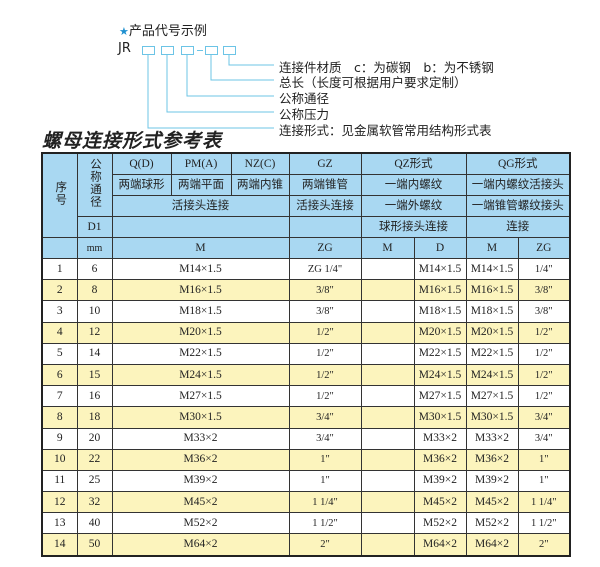 The image size is (600, 567). What do you see at coordinates (413, 163) in the screenshot?
I see `header-type: QZ形式` at bounding box center [413, 163].